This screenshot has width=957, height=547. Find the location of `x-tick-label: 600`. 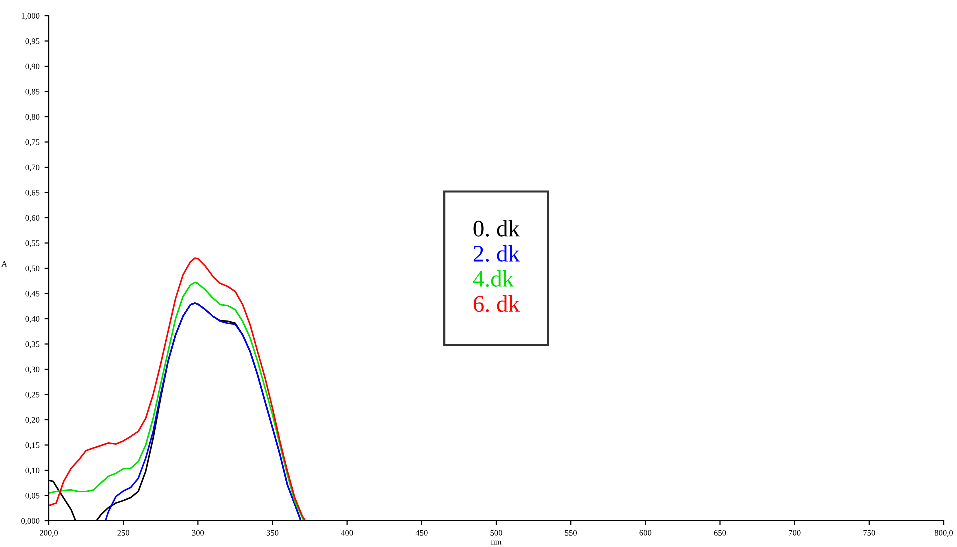

x-tick-label: 600 is located at coordinates (646, 533).